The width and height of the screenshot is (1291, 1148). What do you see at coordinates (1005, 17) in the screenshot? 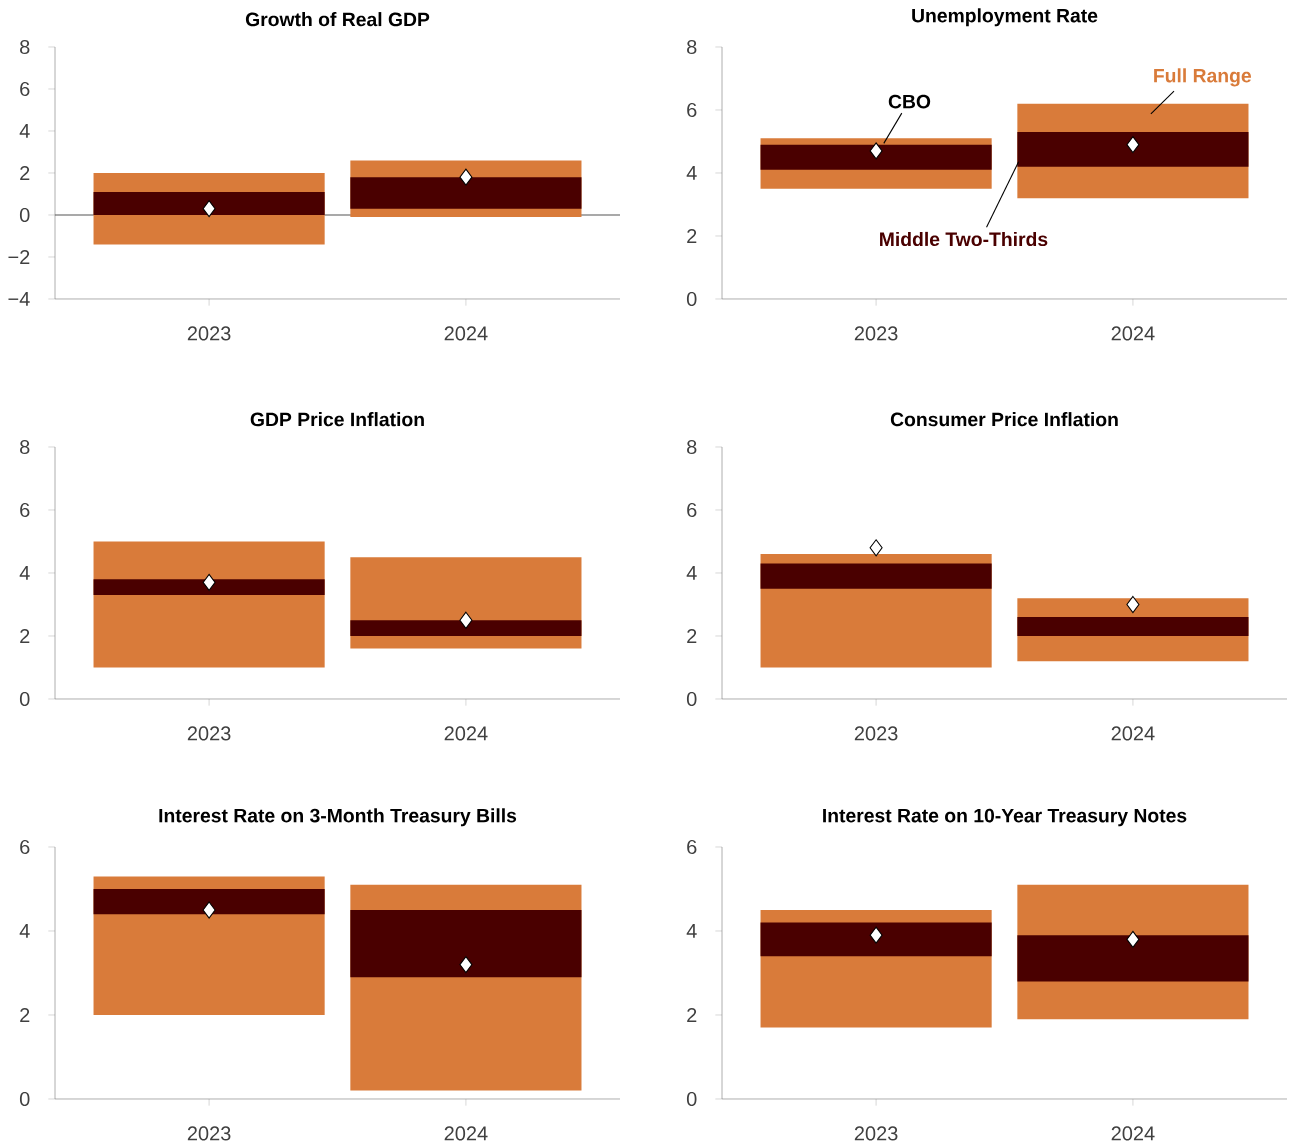
I see `chart-title: Unemployment Rate` at bounding box center [1005, 17].